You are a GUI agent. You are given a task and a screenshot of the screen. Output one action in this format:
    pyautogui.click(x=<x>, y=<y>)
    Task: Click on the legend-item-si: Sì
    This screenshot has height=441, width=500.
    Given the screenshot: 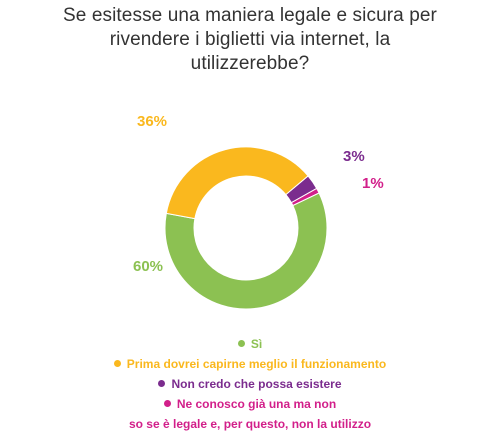 What is the action you would take?
    pyautogui.click(x=250, y=344)
    